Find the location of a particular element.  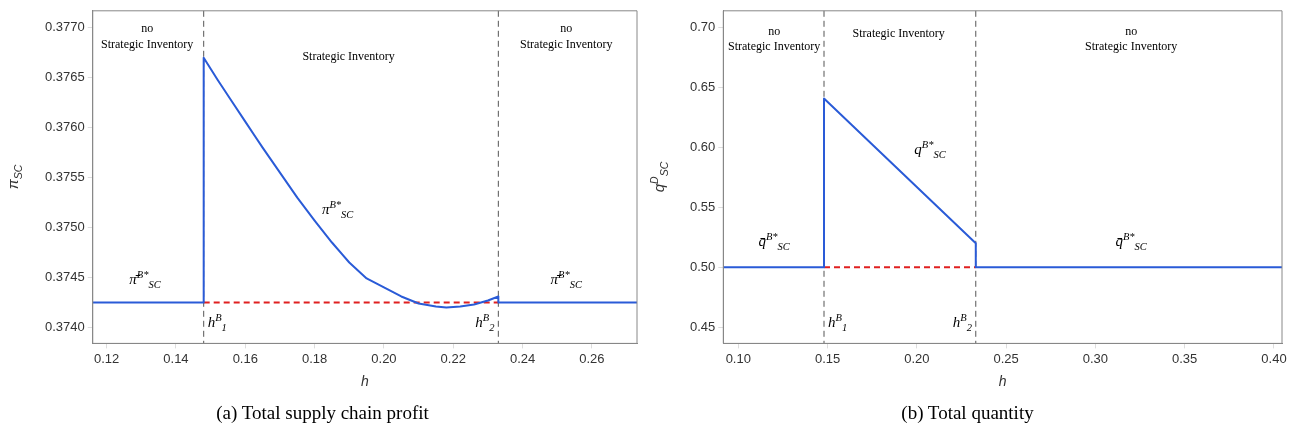

text: (a) Total supply chain profit is located at coordinates (322, 413).